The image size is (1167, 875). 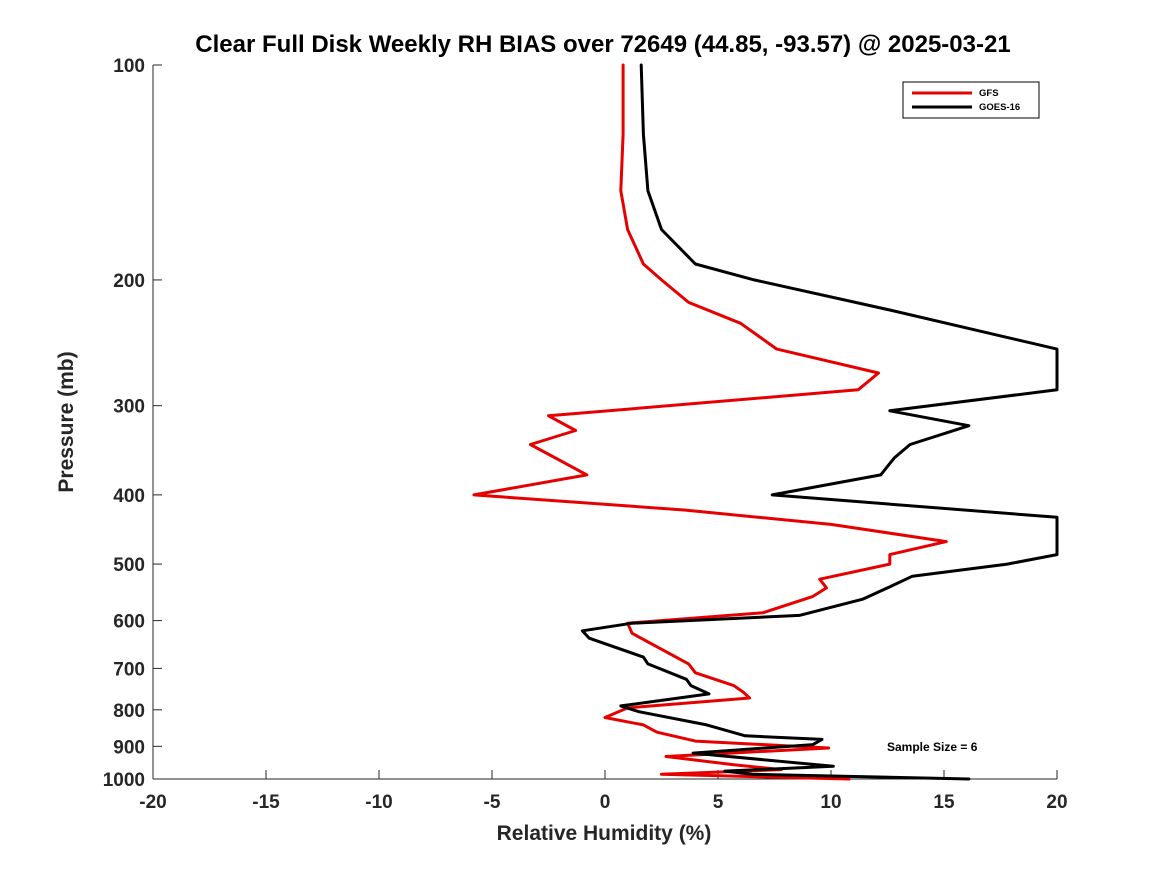 What do you see at coordinates (492, 802) in the screenshot?
I see `x-tick-label: -5` at bounding box center [492, 802].